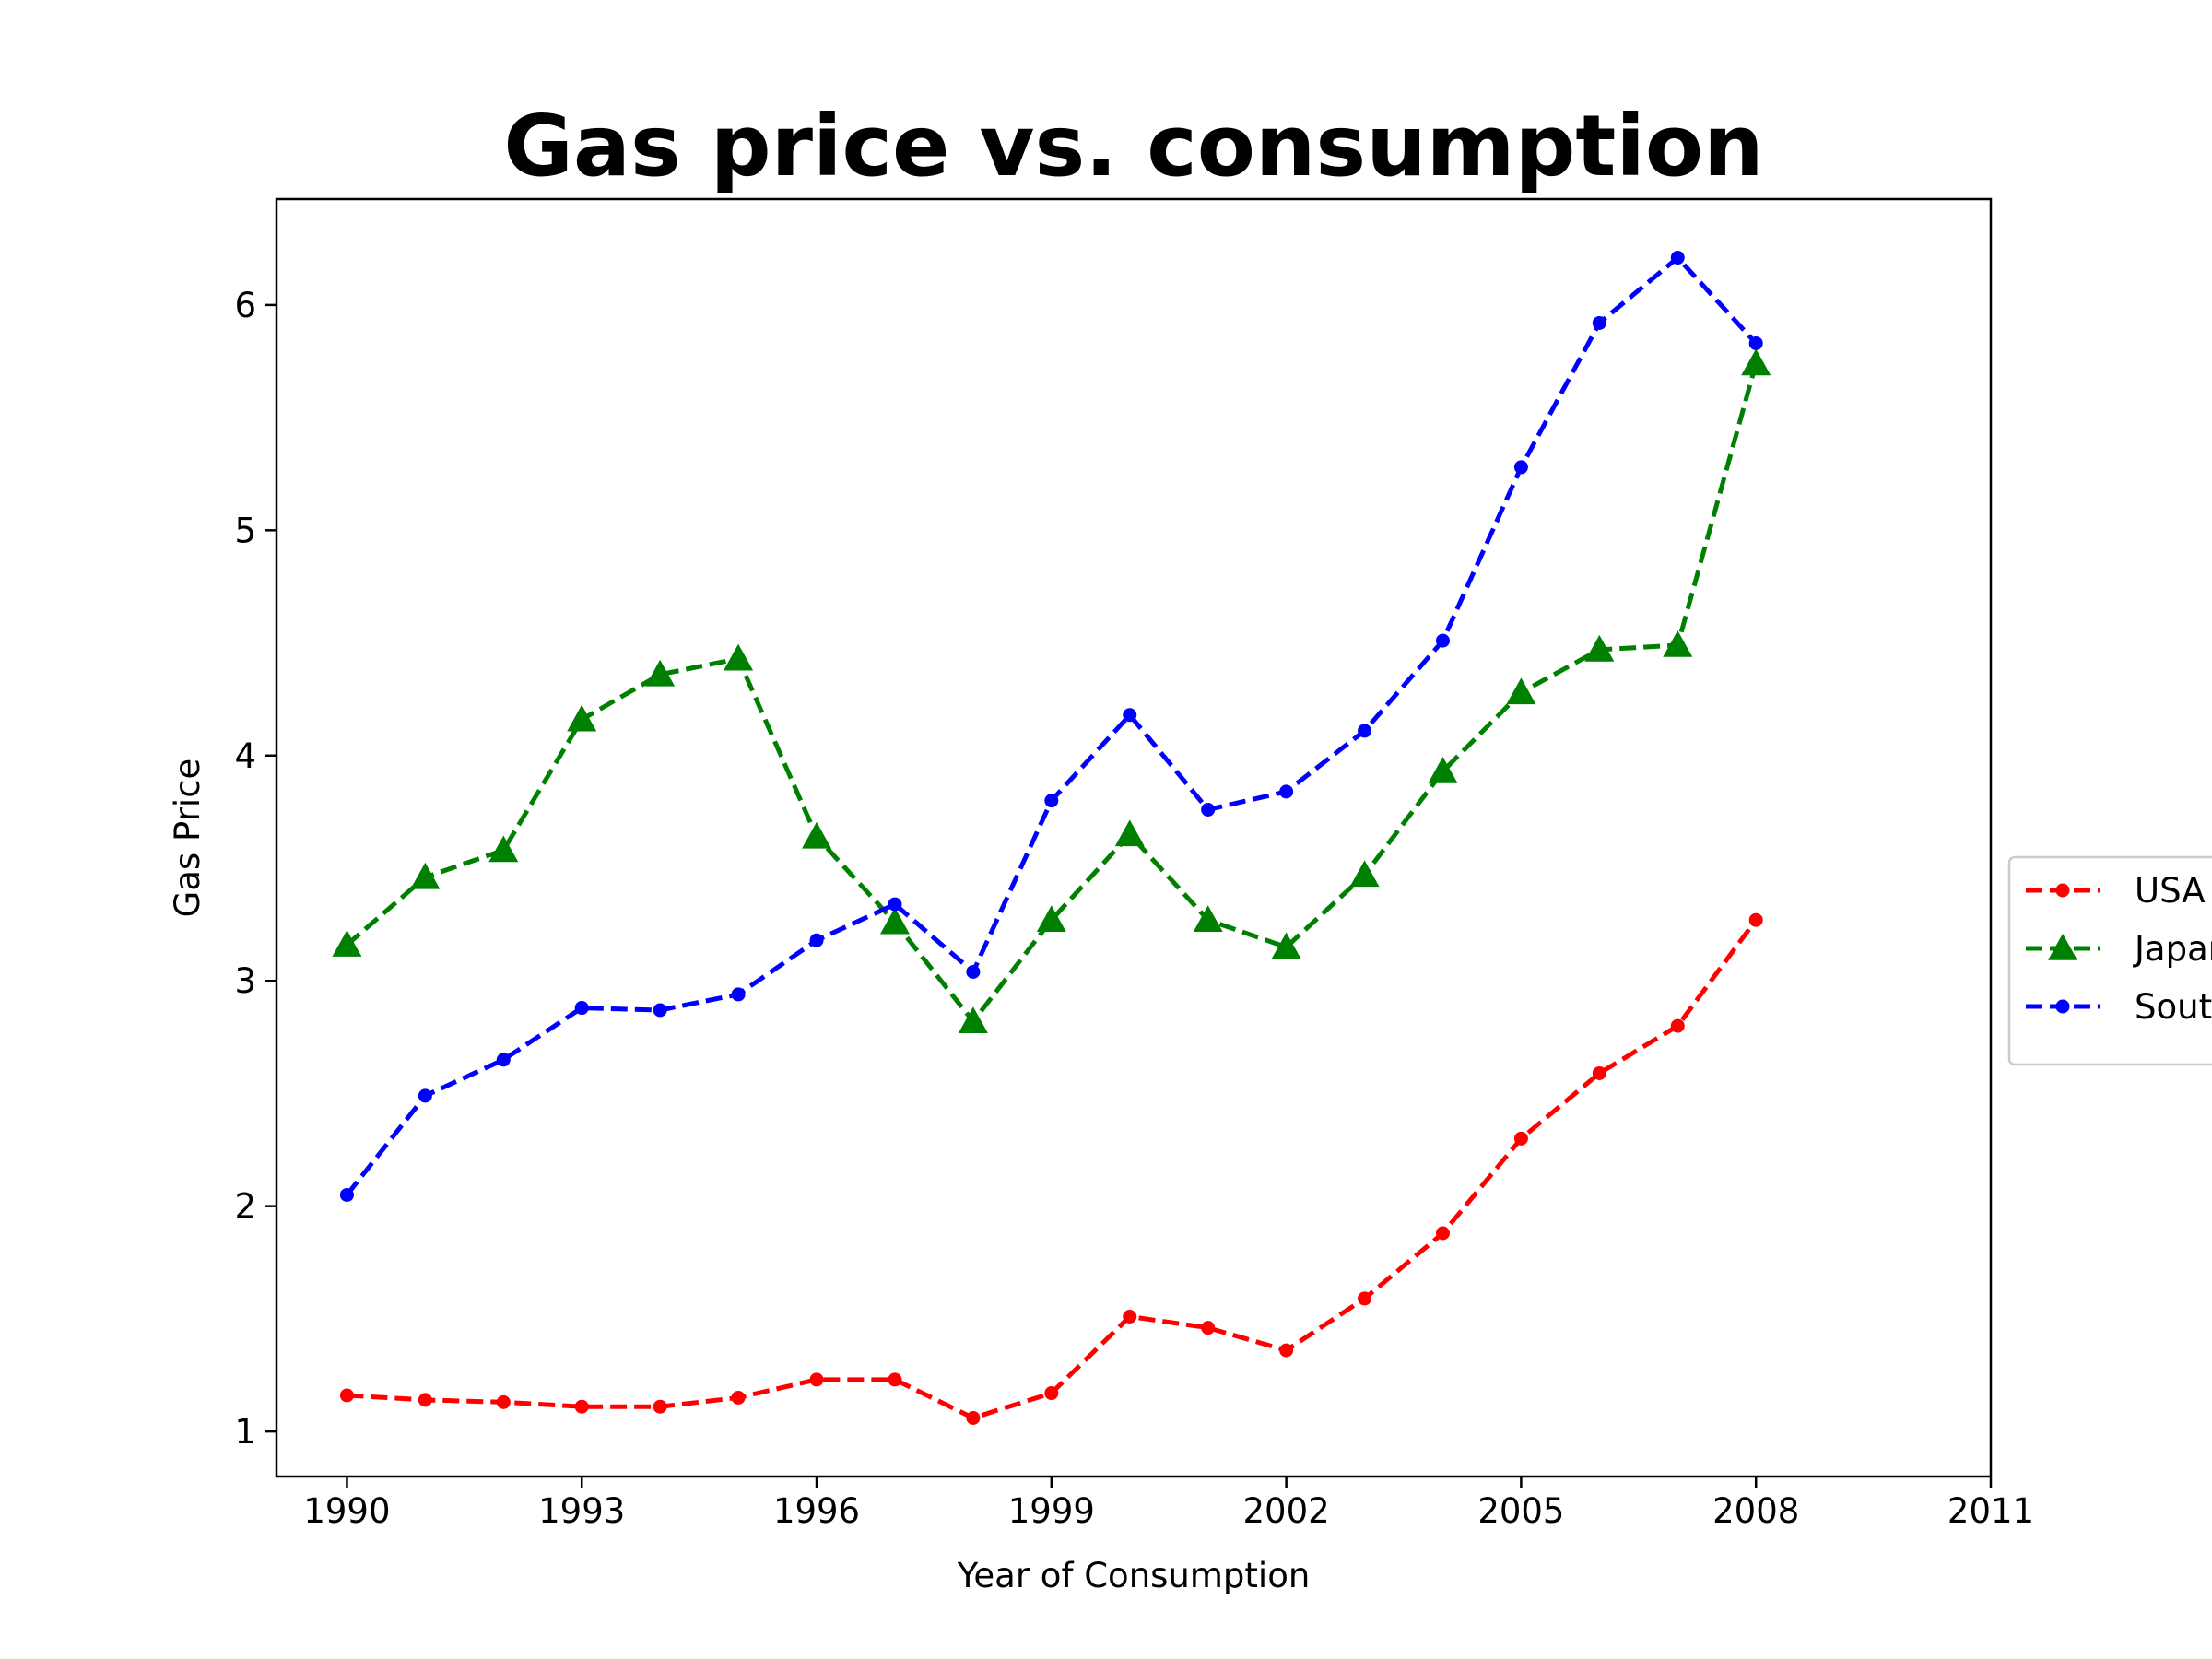  Describe the element at coordinates (245, 530) in the screenshot. I see `y-tick-label: 5` at that location.